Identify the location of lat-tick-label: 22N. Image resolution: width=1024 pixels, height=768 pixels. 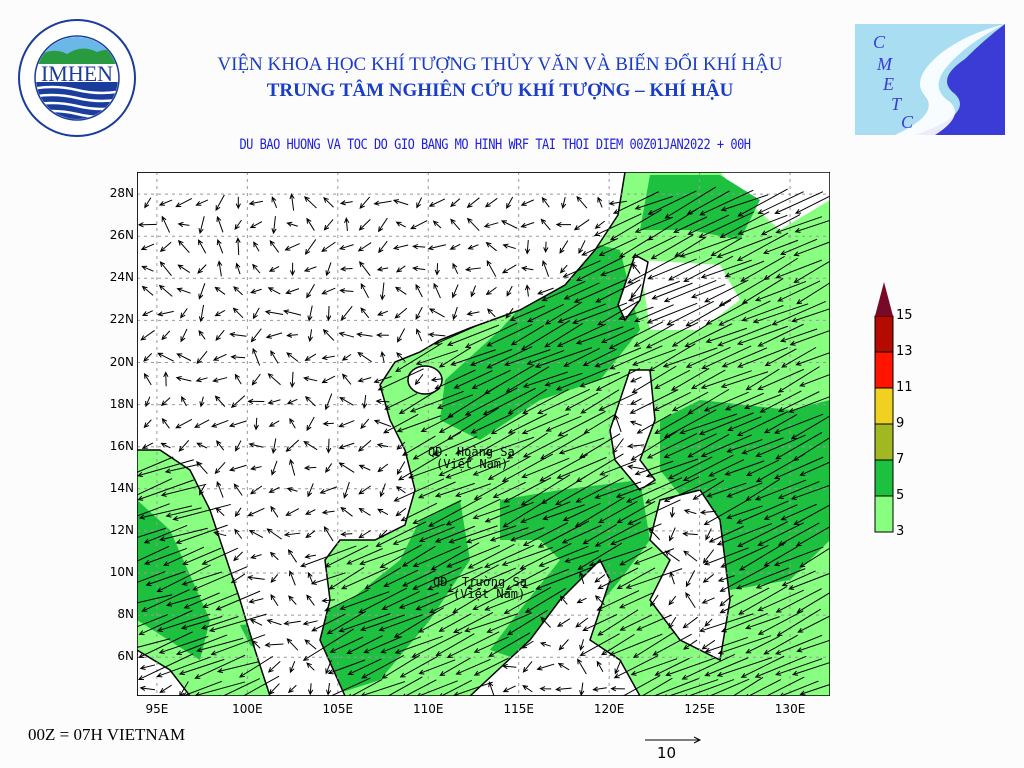
(121, 319).